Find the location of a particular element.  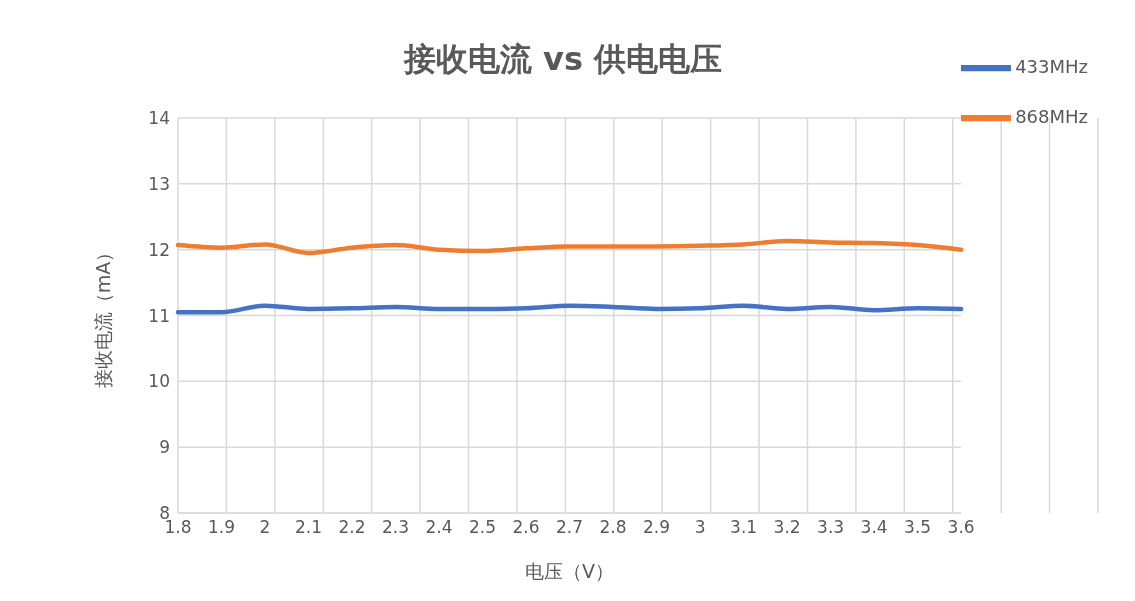

x-tick-label: 3.4 is located at coordinates (874, 527).